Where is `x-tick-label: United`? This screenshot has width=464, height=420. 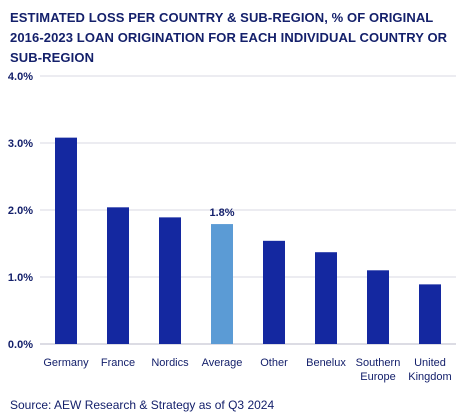
x-tick-label: United is located at coordinates (430, 363).